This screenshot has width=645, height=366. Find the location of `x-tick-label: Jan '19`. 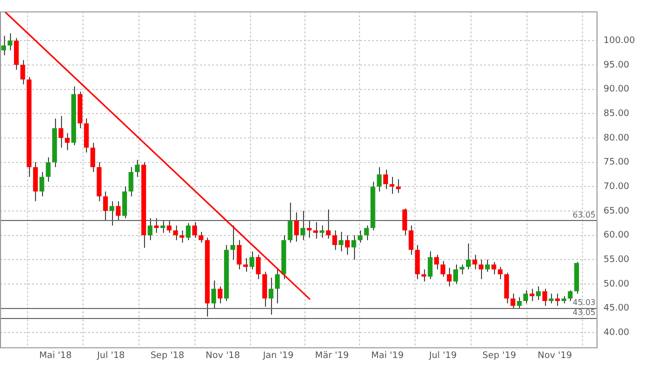

x-tick-label: Jan '19 is located at coordinates (278, 355).